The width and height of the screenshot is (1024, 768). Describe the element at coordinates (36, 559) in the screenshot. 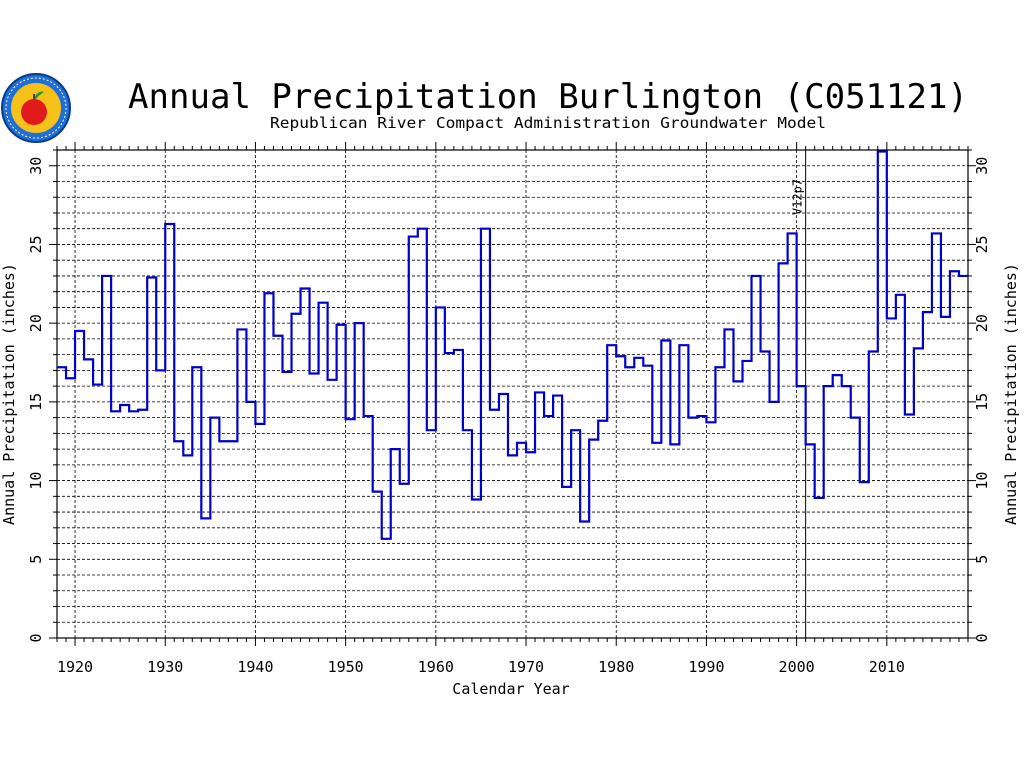

I see `y-tick-label-left: 5` at that location.